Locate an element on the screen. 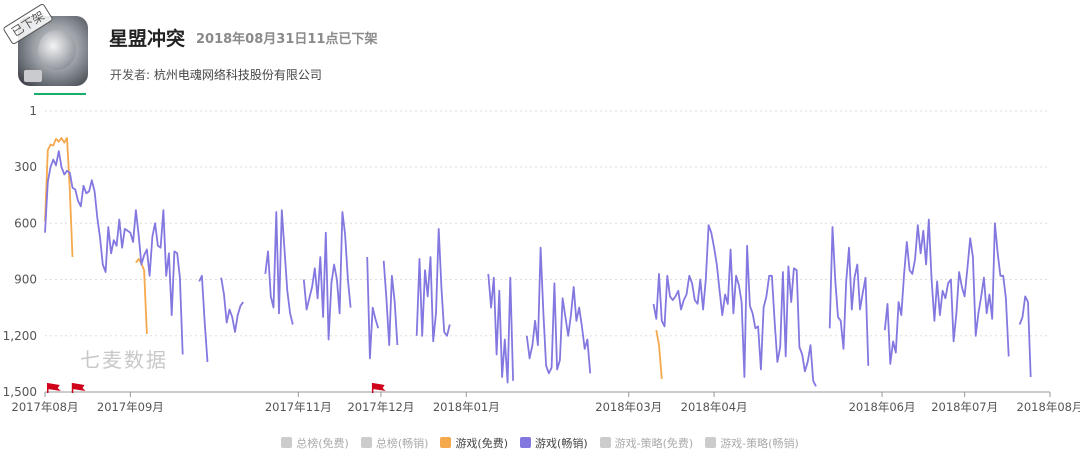 Image resolution: width=1080 pixels, height=463 pixels. x-tick-label: 2018年07月 is located at coordinates (964, 407).